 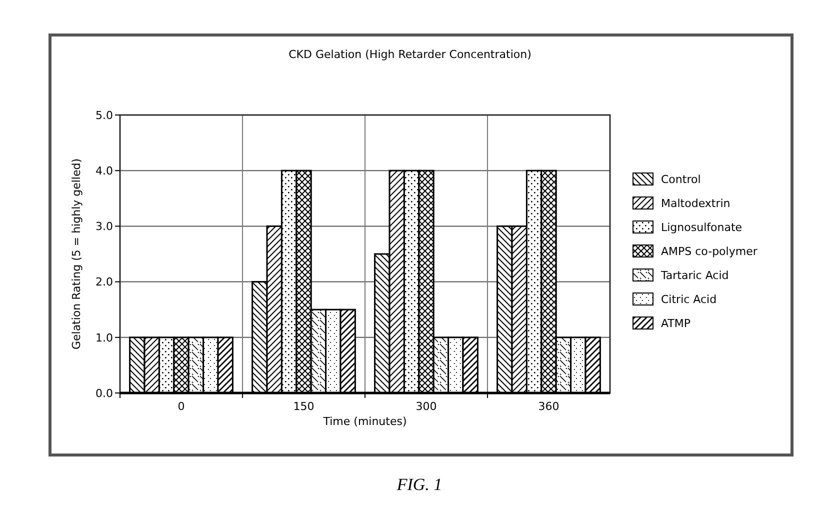 I want to click on x-tick-label: 150, so click(x=303, y=406).